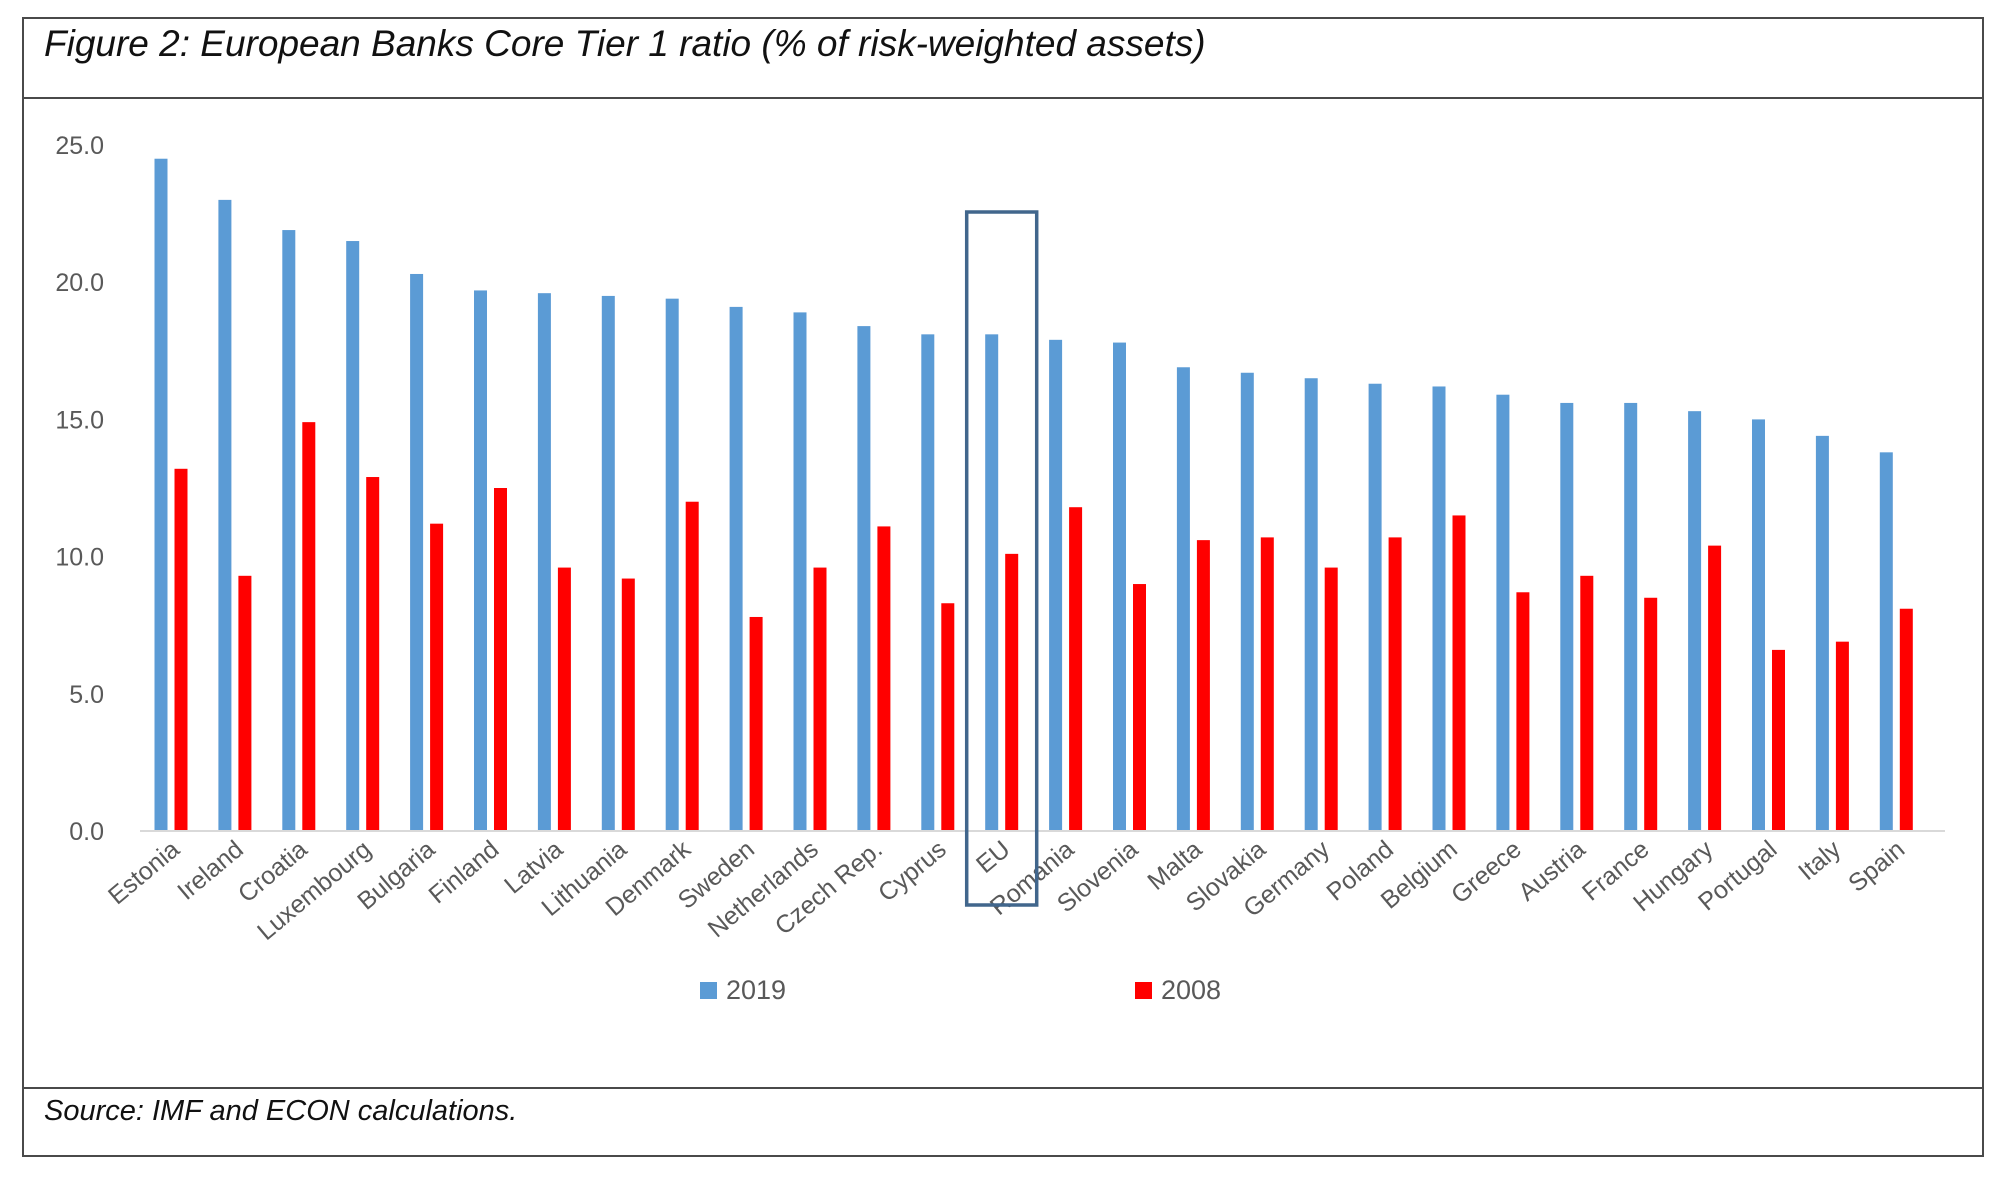  I want to click on bar-2008-italy, so click(1842, 736).